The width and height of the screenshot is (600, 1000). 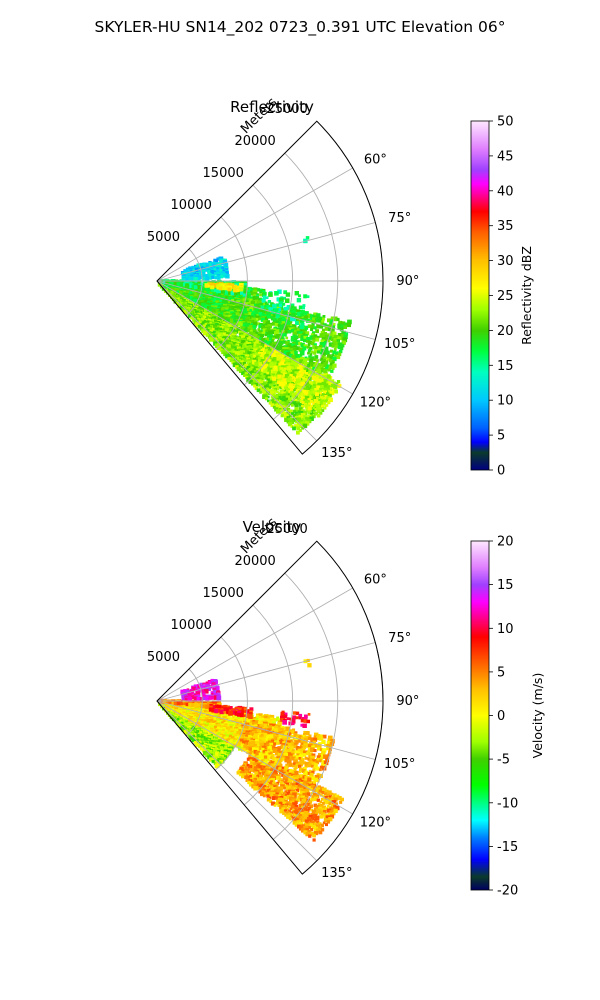 What do you see at coordinates (270, 287) in the screenshot?
I see `reflectivity-sector-frame` at bounding box center [270, 287].